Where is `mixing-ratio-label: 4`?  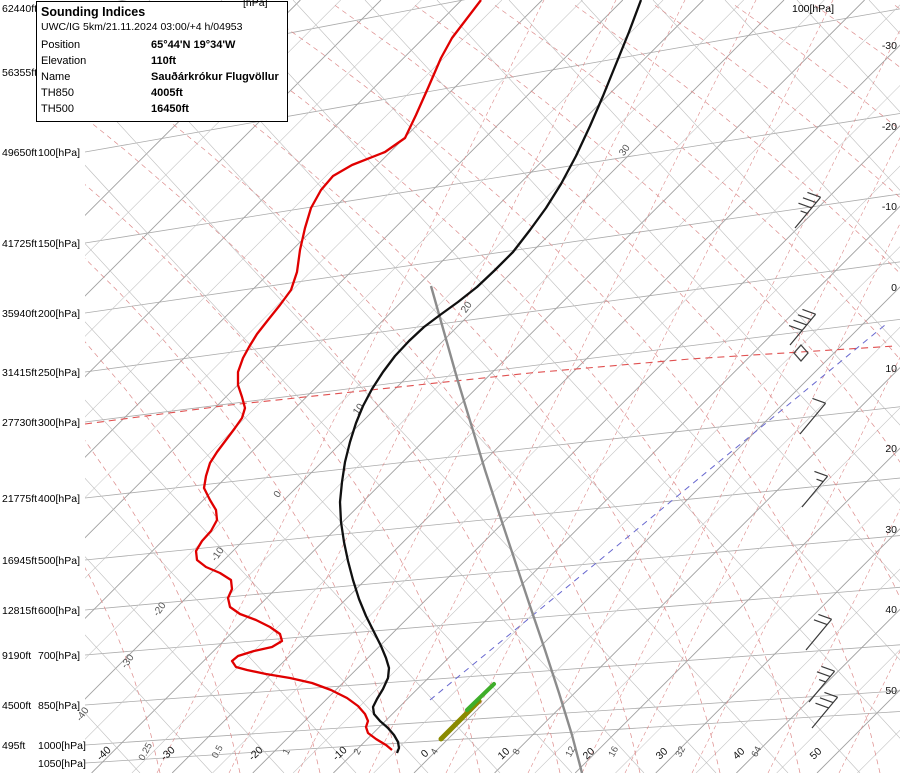
mixing-ratio-label: 4 is located at coordinates (435, 752).